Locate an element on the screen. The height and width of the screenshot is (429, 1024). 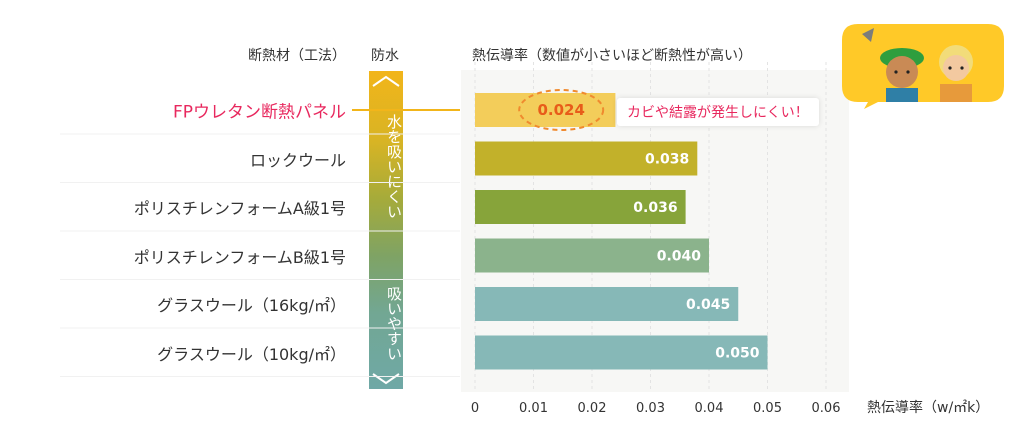
speech-bubble-illustration is located at coordinates (923, 66).